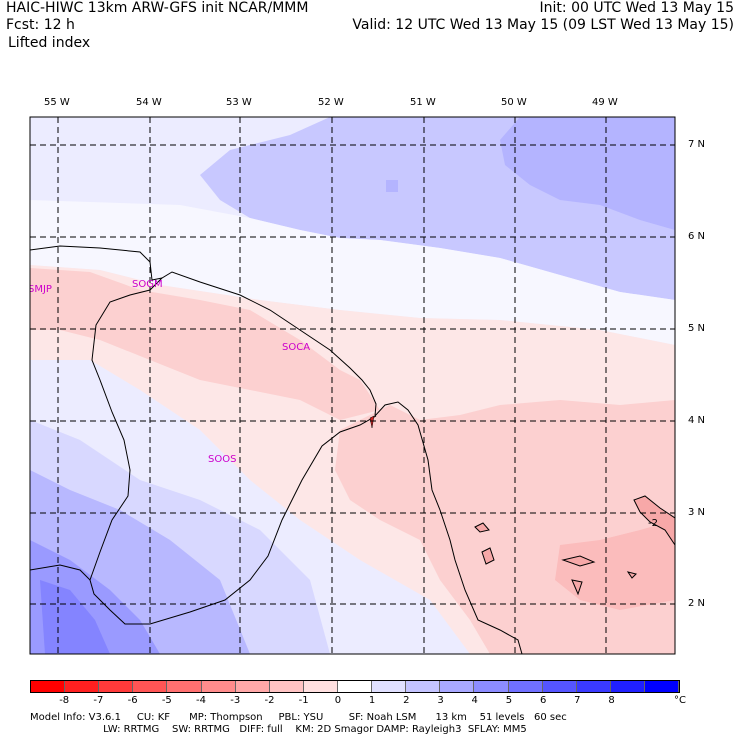 Image resolution: width=740 pixels, height=740 pixels. What do you see at coordinates (269, 700) in the screenshot?
I see `colorbar-tick-label: -2` at bounding box center [269, 700].